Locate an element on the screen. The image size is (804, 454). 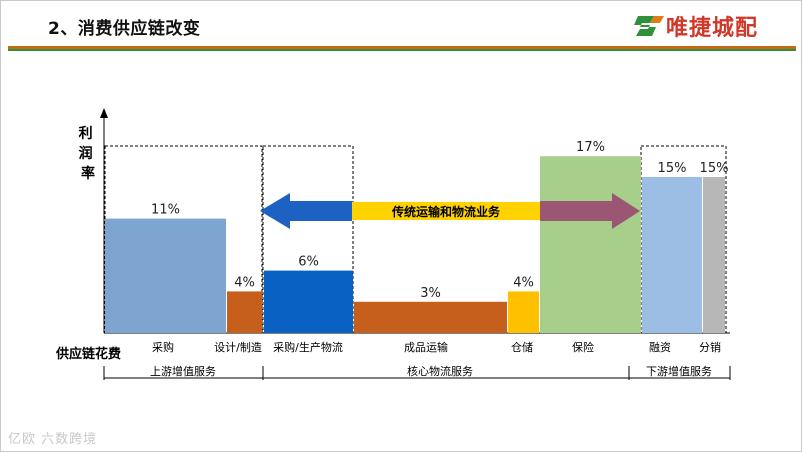
title-rule-orange is located at coordinates (402, 47).